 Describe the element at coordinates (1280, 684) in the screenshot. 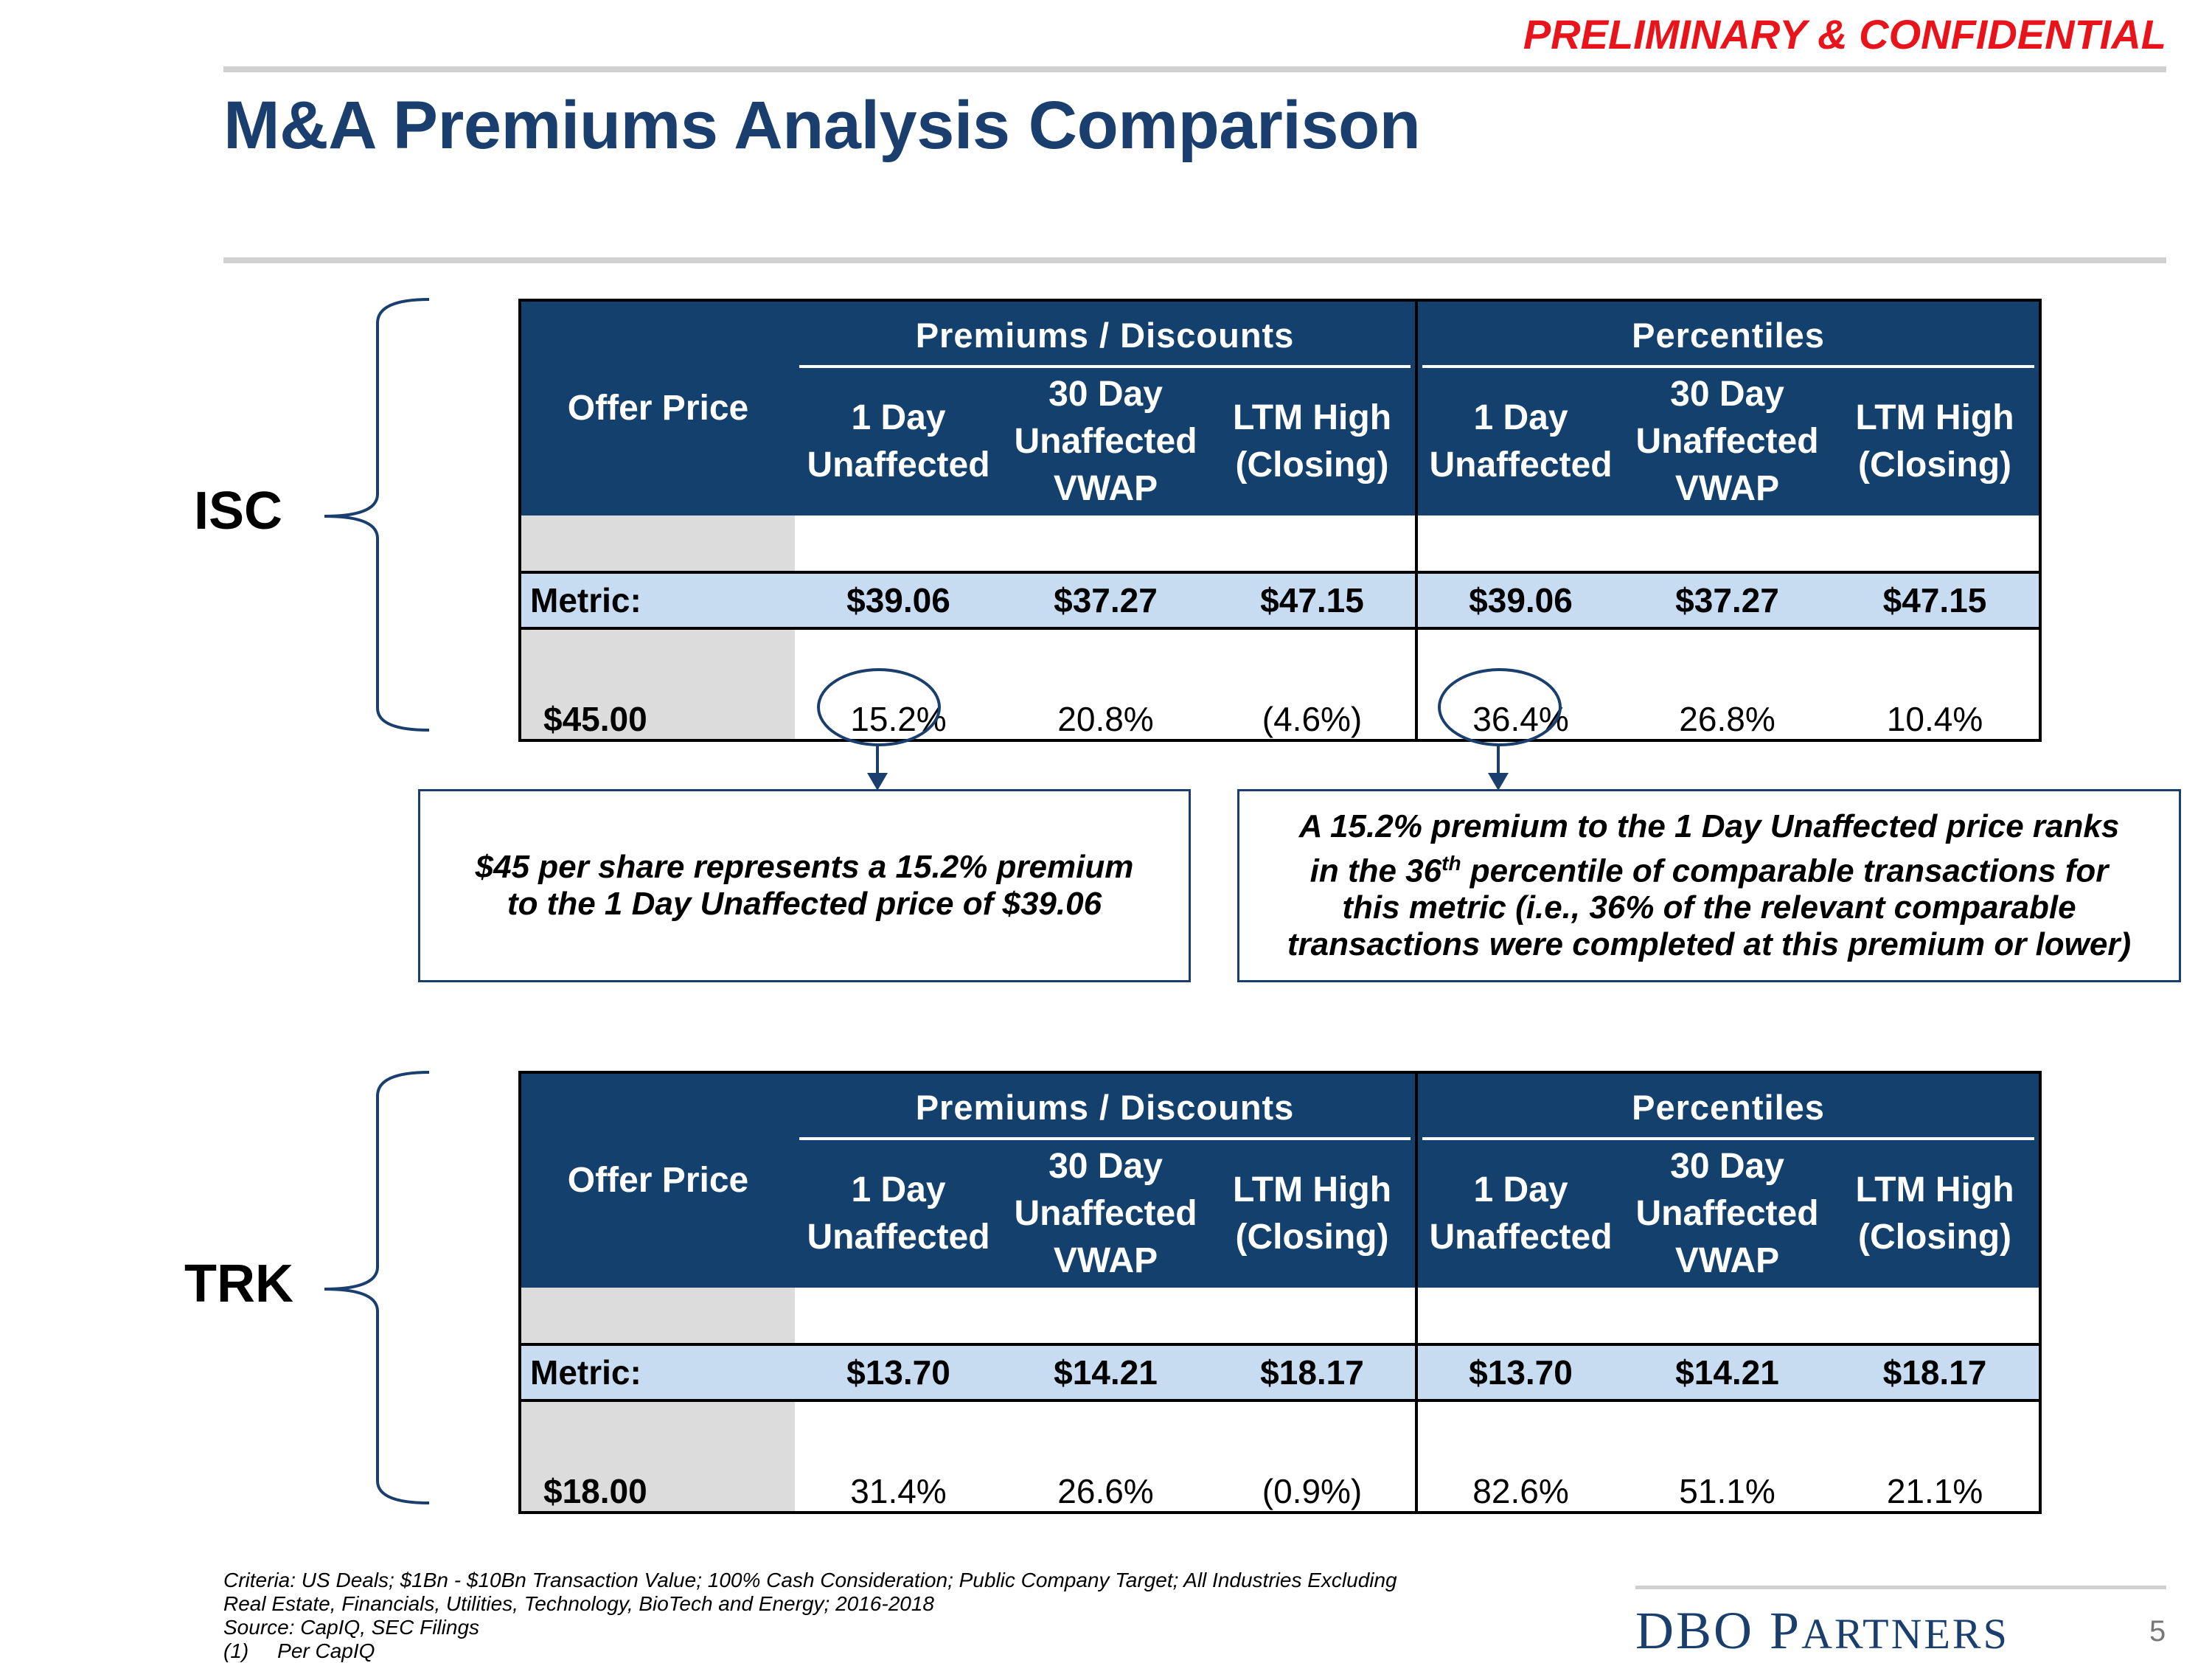

I see `offer-row: $45.00 15.2% 20.8% (4.6%) 36.4% 26.8% 10.4%` at that location.